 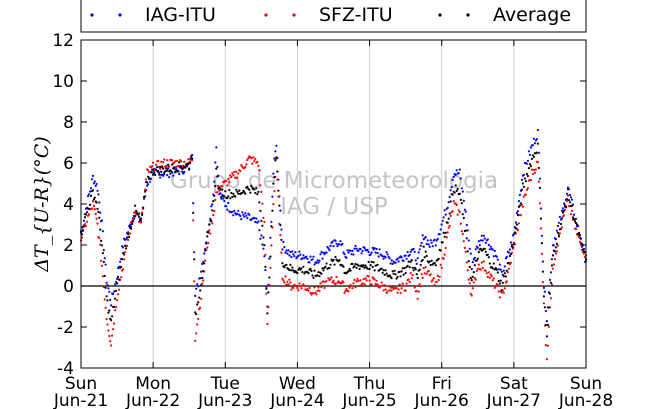 What do you see at coordinates (180, 15) in the screenshot?
I see `legend-label: IAG-ITU` at bounding box center [180, 15].